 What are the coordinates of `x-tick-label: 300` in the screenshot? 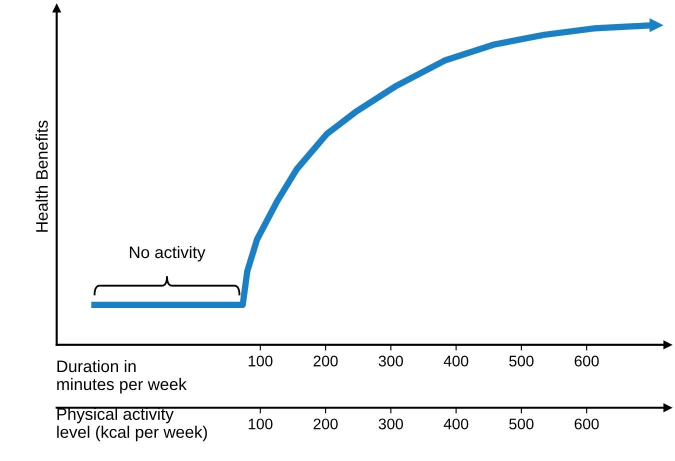 It's located at (391, 424).